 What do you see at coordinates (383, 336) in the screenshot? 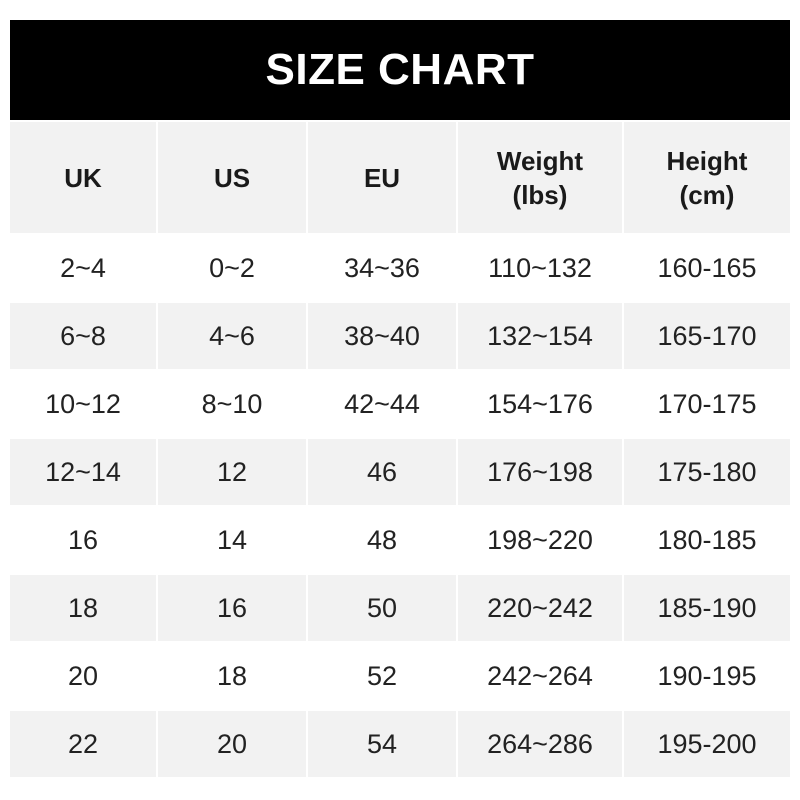
I see `cell-eu: 38~40` at bounding box center [383, 336].